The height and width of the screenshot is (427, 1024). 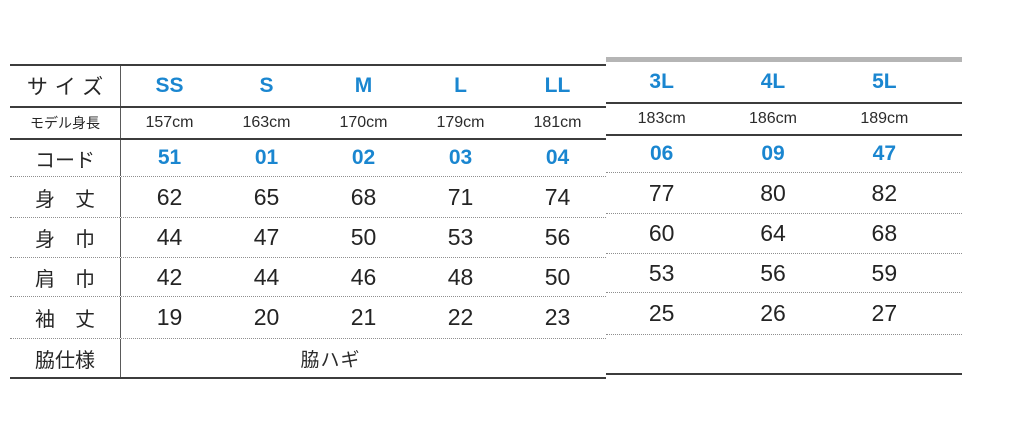 What do you see at coordinates (363, 157) in the screenshot?
I see `code-cell: 02` at bounding box center [363, 157].